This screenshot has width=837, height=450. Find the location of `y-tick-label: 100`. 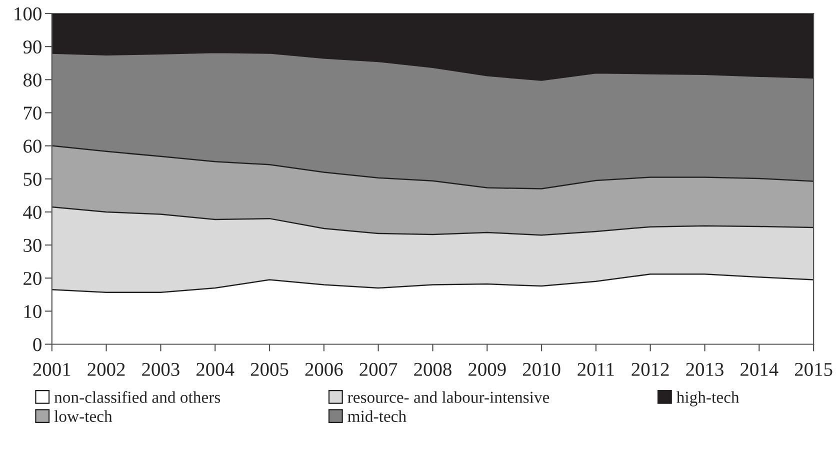

y-tick-label: 100 is located at coordinates (28, 13).